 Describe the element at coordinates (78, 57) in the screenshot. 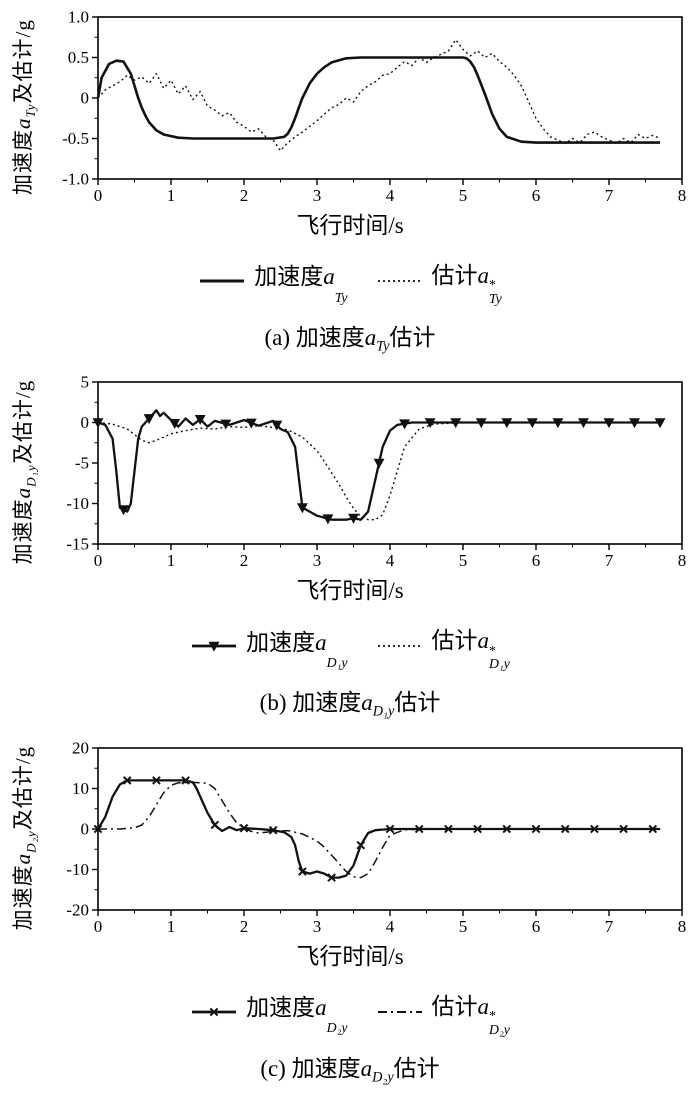

I see `svg-text: 0.5` at that location.